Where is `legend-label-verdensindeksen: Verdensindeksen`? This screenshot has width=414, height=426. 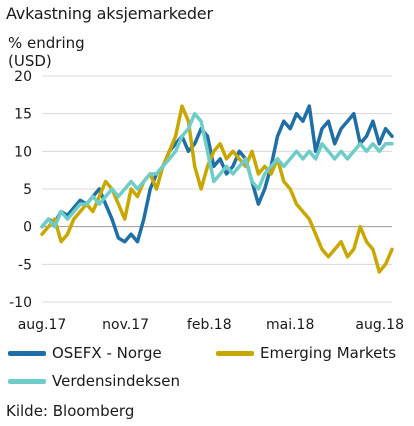 legend-label-verdensindeksen: Verdensindeksen is located at coordinates (116, 381).